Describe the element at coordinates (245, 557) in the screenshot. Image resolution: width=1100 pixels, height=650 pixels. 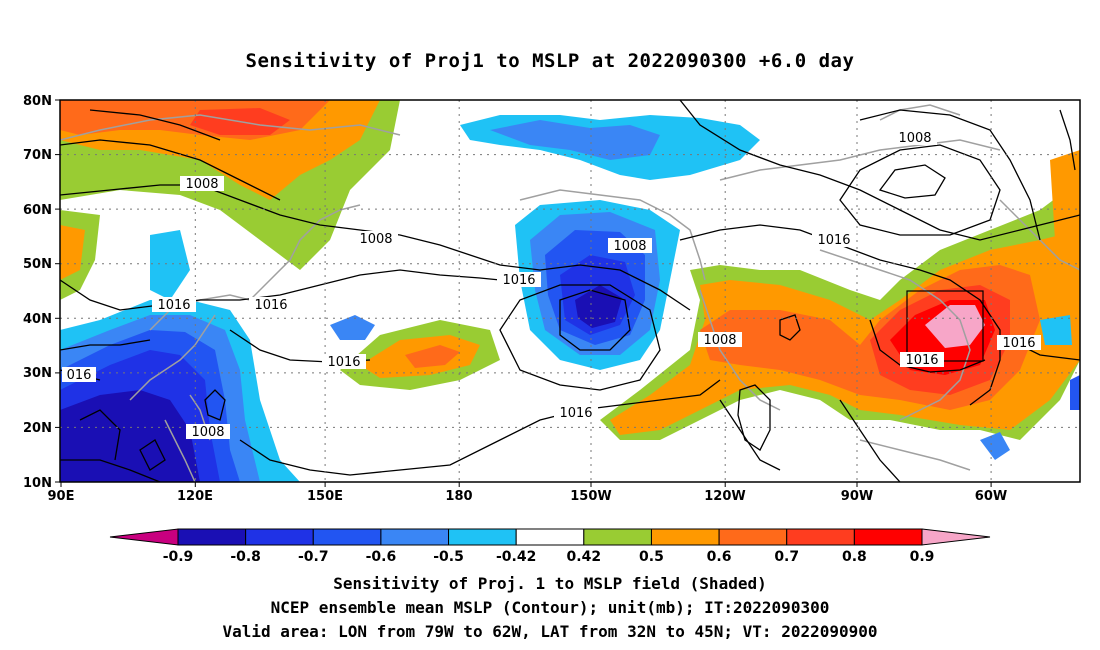
I see `colorbar-label: -0.8` at that location.